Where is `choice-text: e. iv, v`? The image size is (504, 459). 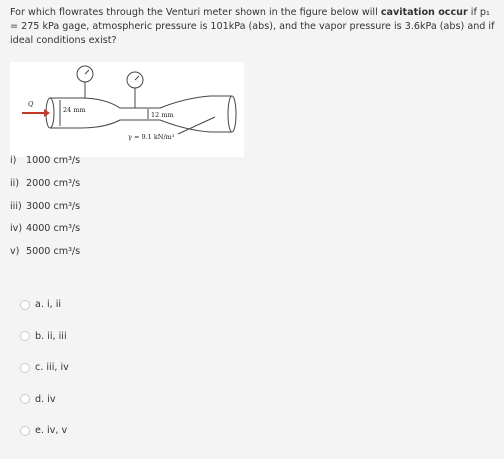
choice-text: e. iv, v is located at coordinates (51, 430).